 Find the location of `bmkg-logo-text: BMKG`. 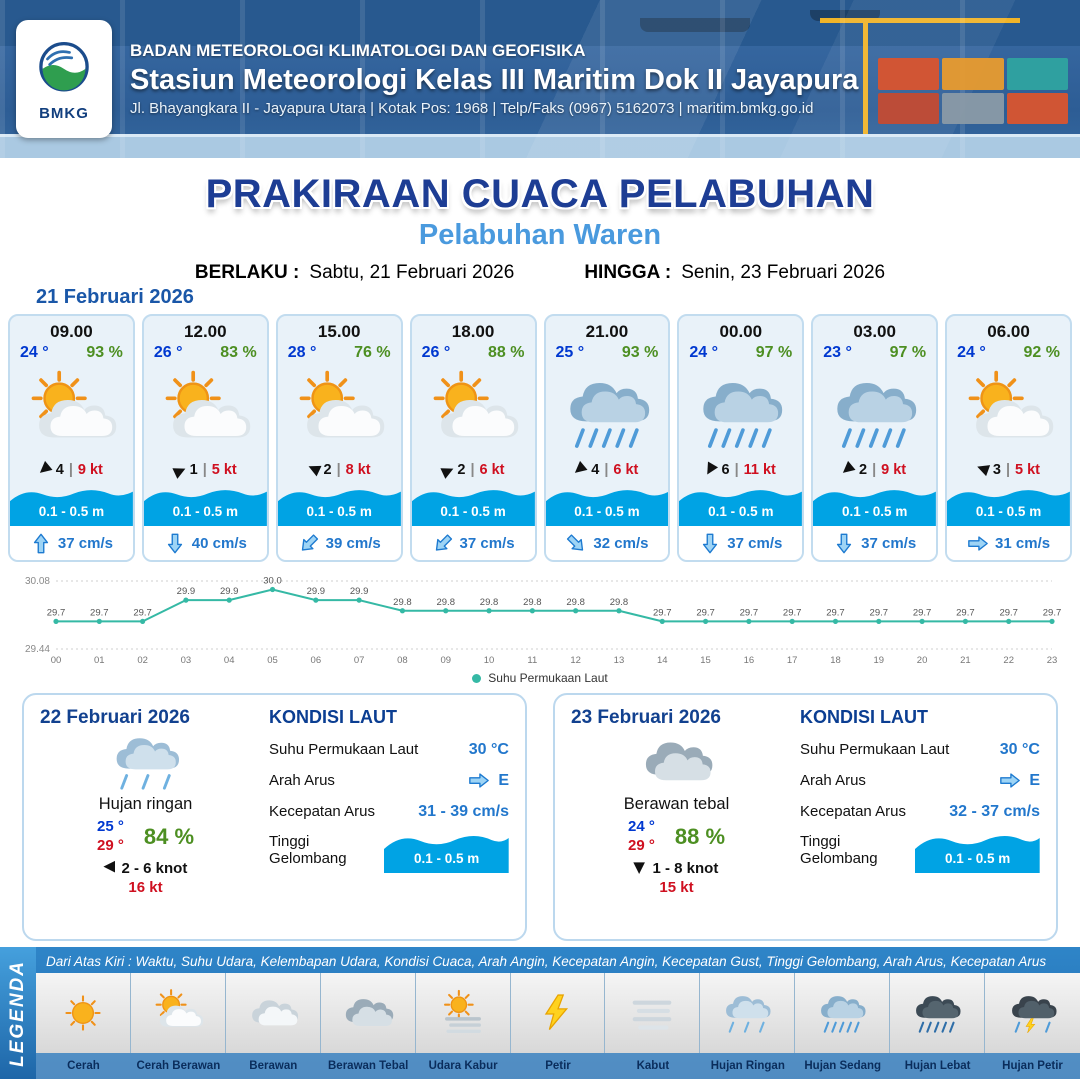

bmkg-logo-text: BMKG is located at coordinates (64, 113).